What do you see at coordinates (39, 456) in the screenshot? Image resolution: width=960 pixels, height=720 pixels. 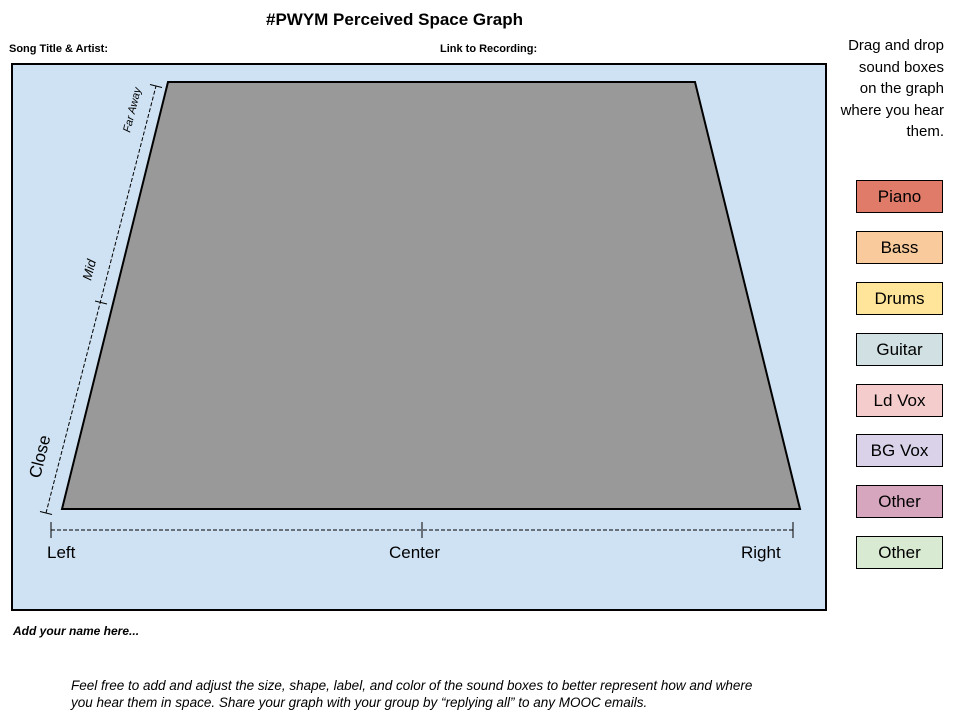 I see `depth-axis-label-close: Close` at bounding box center [39, 456].